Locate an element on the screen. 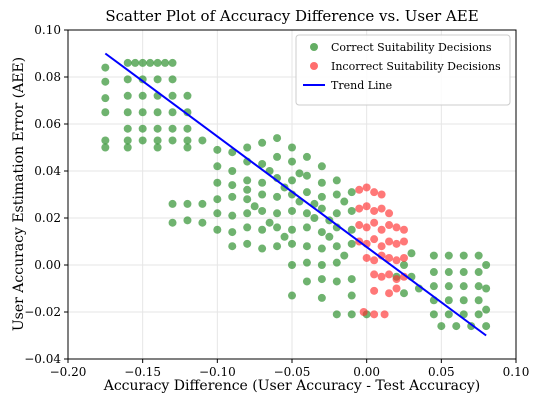 This screenshot has width=540, height=405. legend-box is located at coordinates (403, 70).